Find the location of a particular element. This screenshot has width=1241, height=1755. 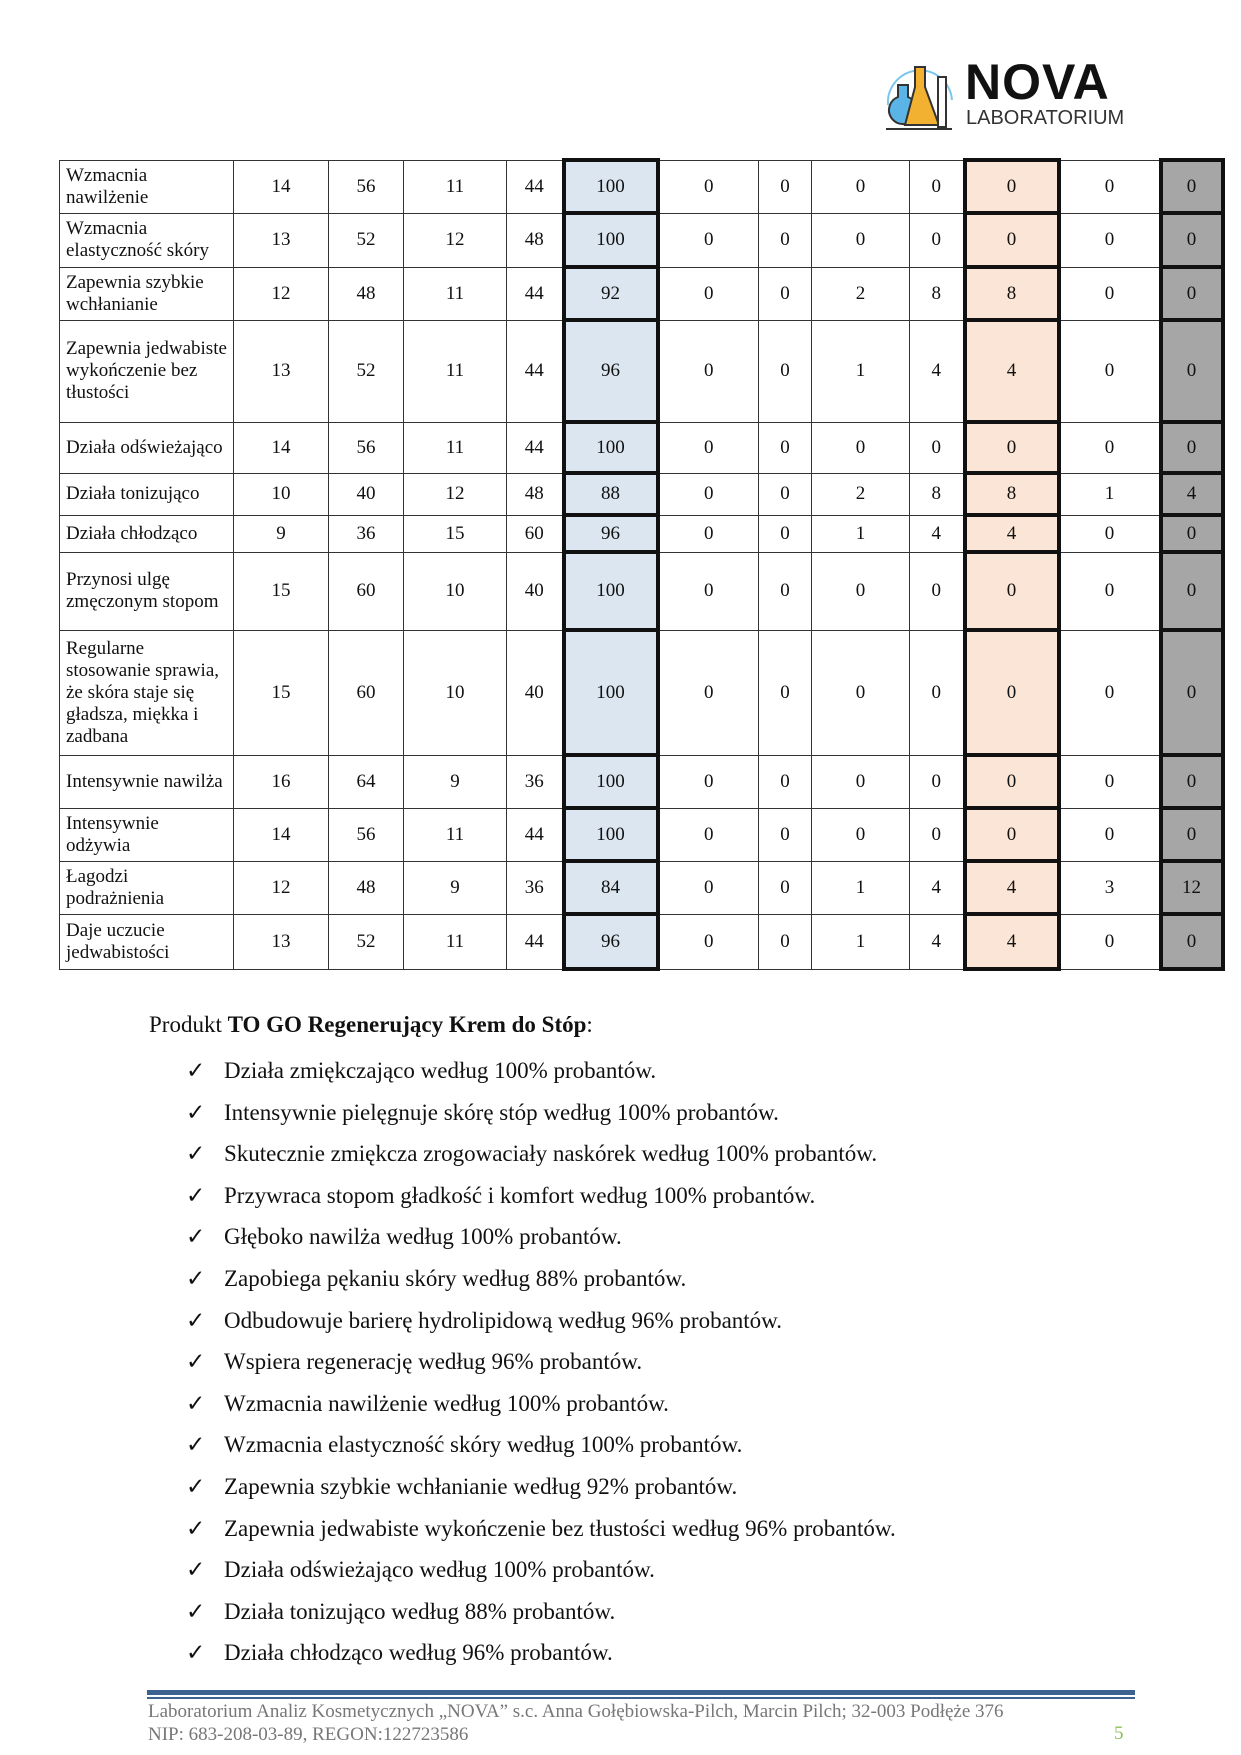

row-label: Zapewnia szybkie wchłanianie is located at coordinates (146, 293).